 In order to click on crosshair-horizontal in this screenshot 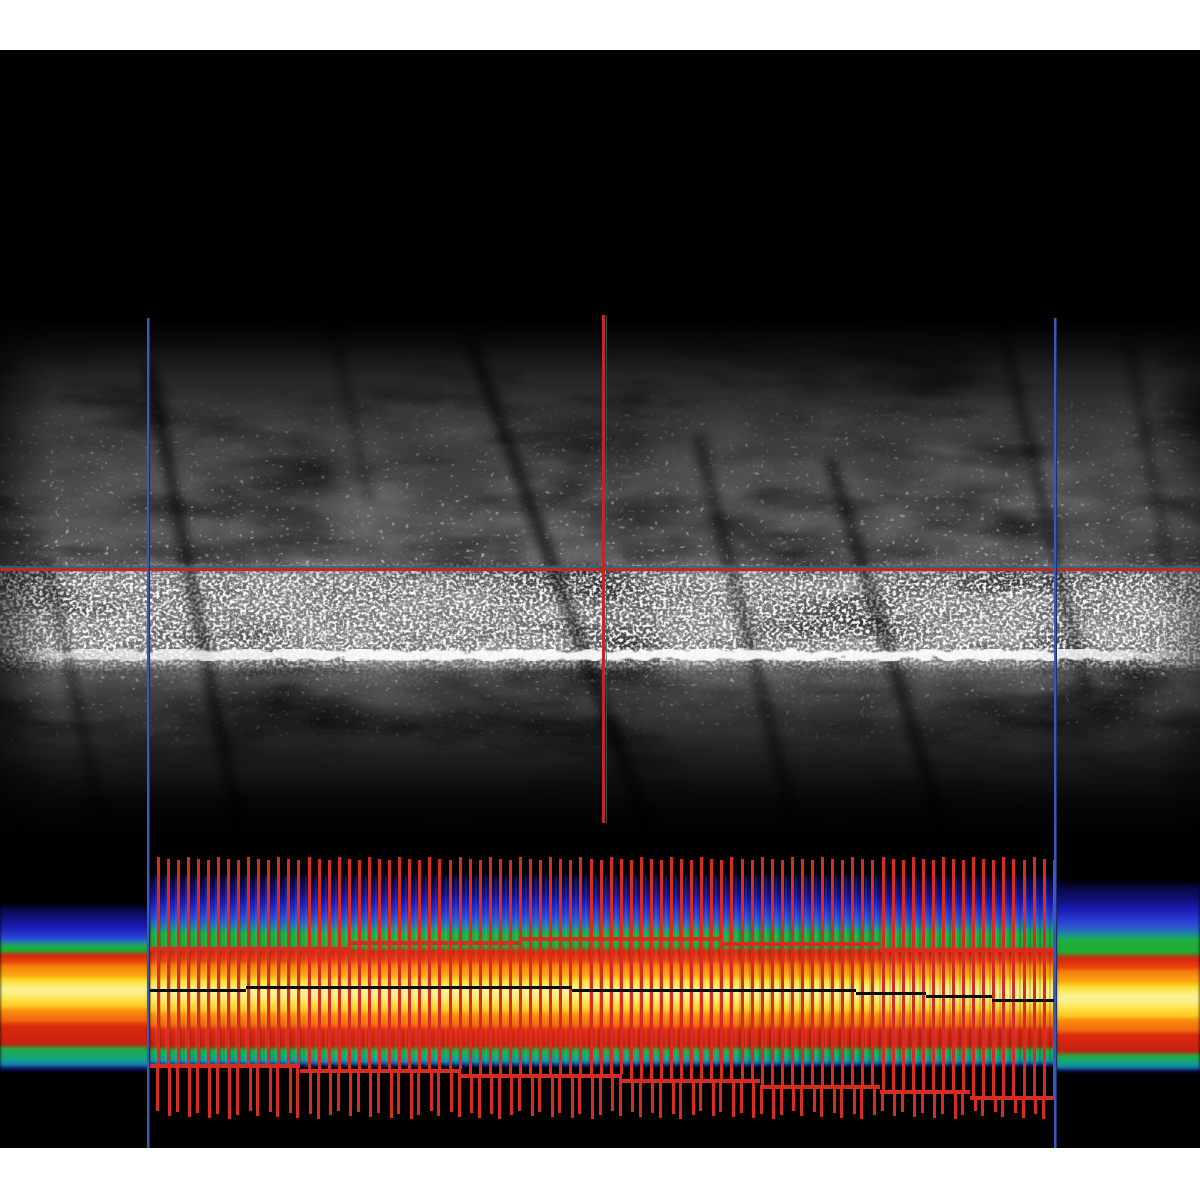, I will do `click(600, 569)`.